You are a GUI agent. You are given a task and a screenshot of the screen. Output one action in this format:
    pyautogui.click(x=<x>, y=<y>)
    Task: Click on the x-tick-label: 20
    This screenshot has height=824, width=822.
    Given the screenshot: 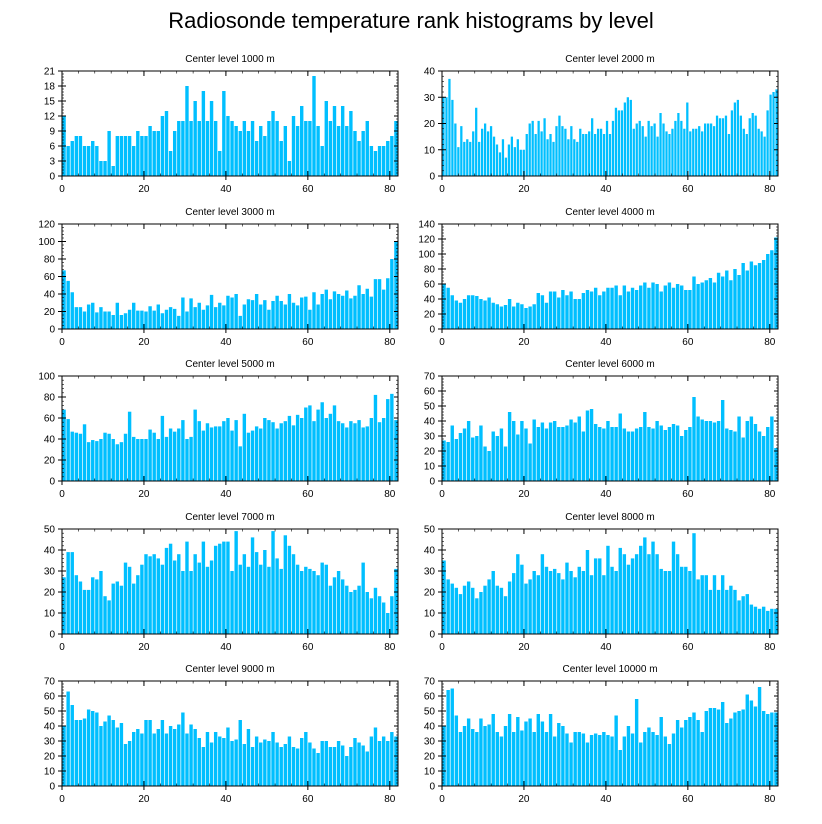 What is the action you would take?
    pyautogui.click(x=524, y=647)
    